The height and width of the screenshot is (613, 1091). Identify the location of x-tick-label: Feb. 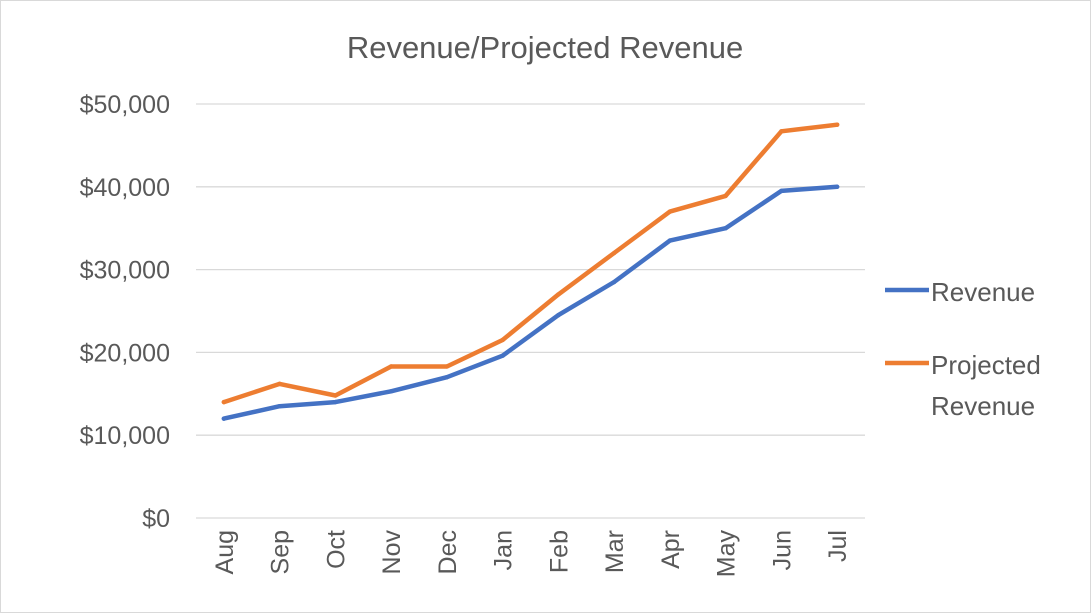
(559, 551).